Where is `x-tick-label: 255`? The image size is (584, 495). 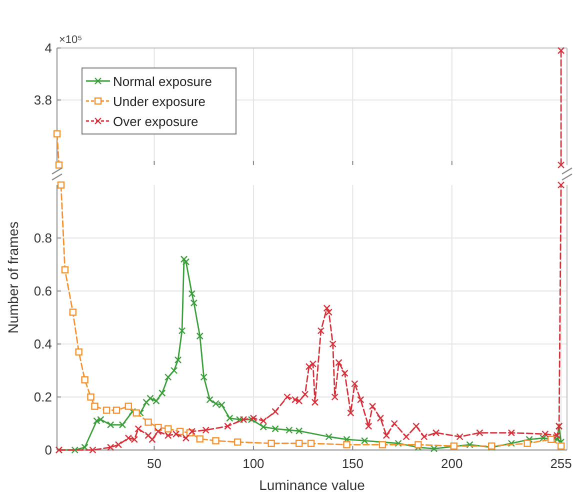 x-tick-label: 255 is located at coordinates (561, 463).